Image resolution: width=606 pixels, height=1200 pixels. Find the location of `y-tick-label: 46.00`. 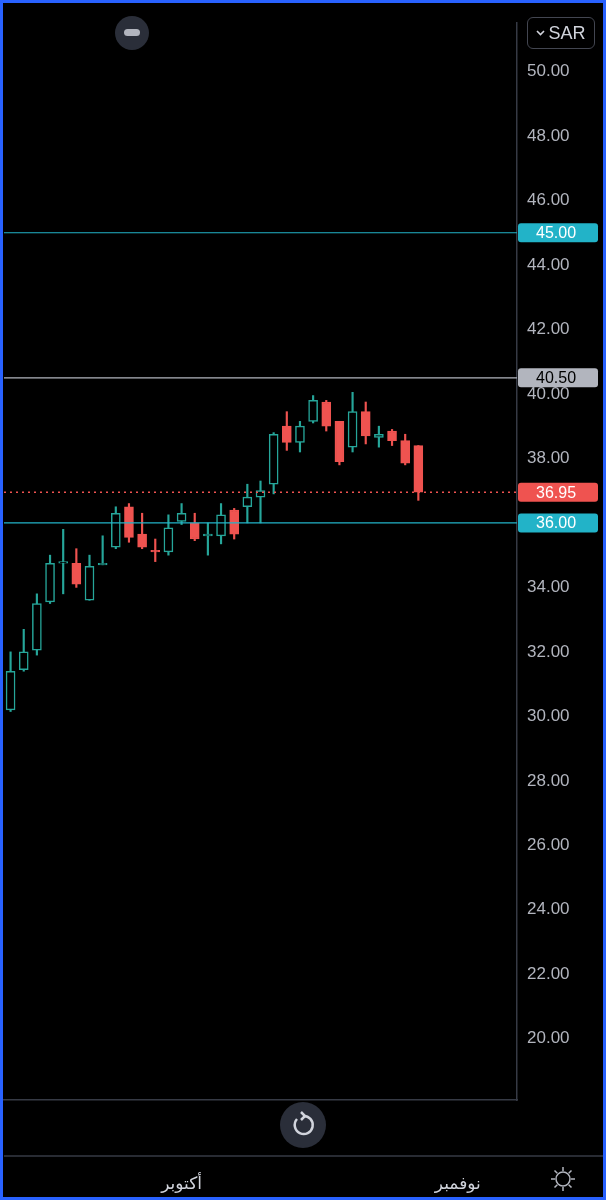

y-tick-label: 46.00 is located at coordinates (548, 200).